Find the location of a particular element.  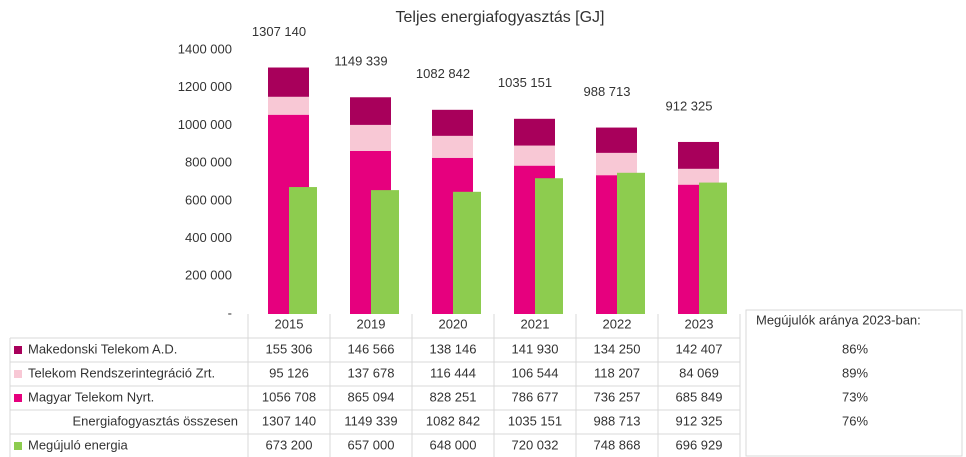

total-label: 912 325 is located at coordinates (689, 105).